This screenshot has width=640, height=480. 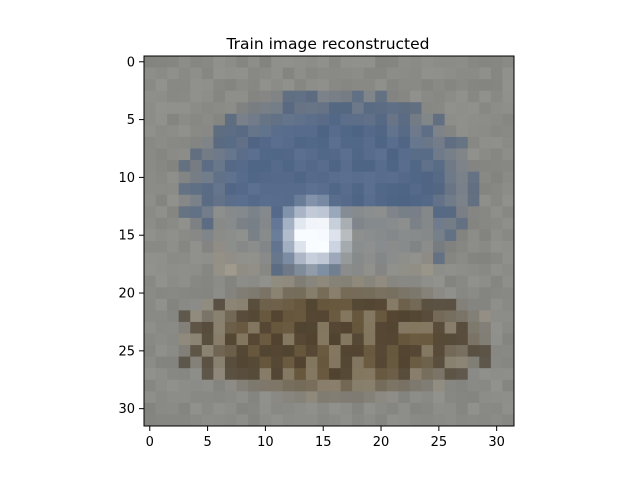 I want to click on y-tick-label: 30, so click(x=126, y=409).